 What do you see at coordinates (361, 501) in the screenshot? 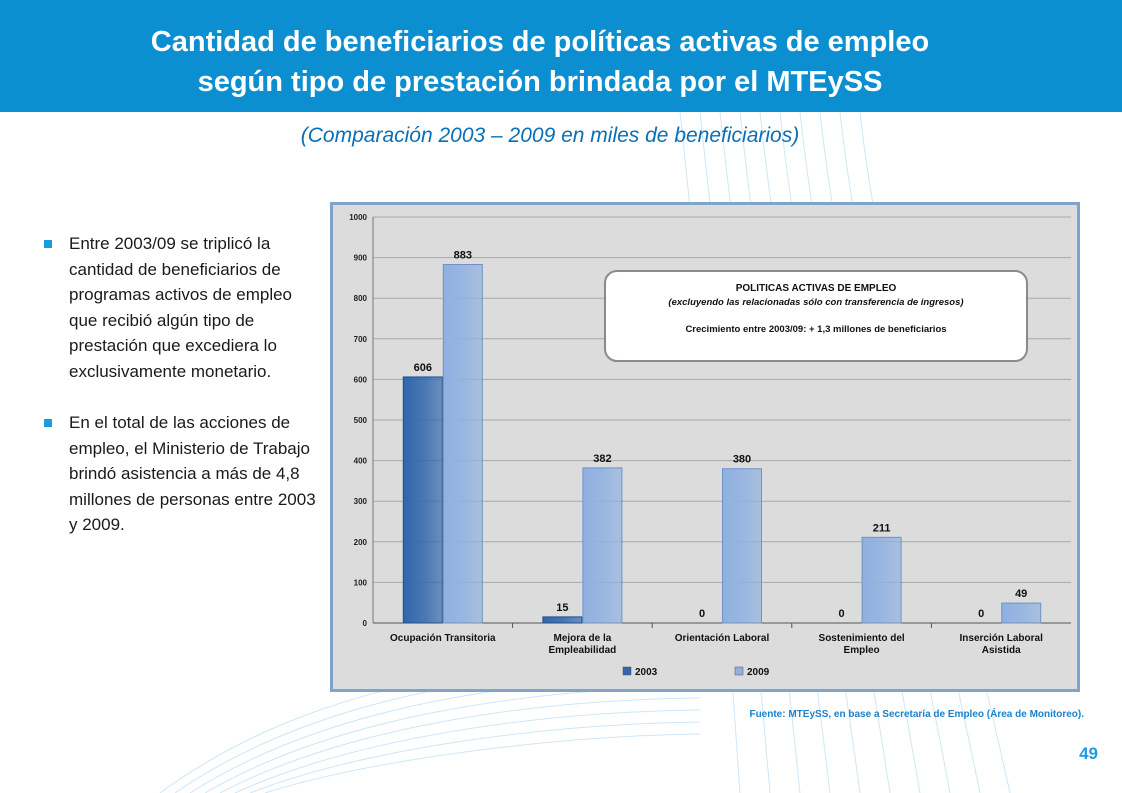
I see `y-tick-label: 300` at bounding box center [361, 501].